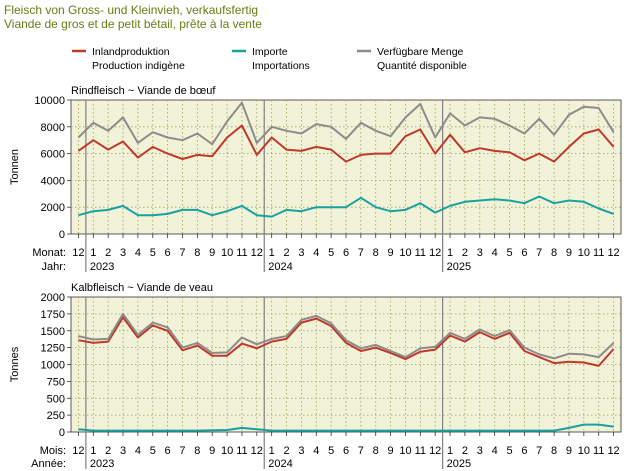 This screenshot has width=632, height=471. Describe the element at coordinates (422, 66) in the screenshot. I see `legend-label-fr-2: Quantité disponible` at that location.